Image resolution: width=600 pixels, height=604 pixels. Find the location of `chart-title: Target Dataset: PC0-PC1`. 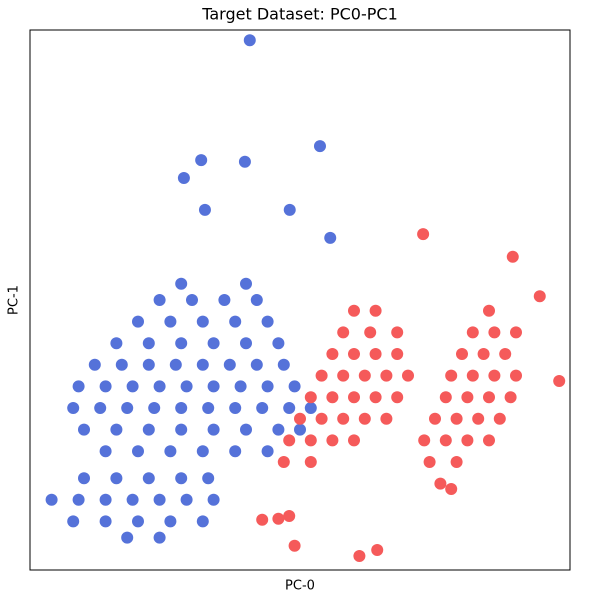

chart-title: Target Dataset: PC0-PC1 is located at coordinates (299, 14).